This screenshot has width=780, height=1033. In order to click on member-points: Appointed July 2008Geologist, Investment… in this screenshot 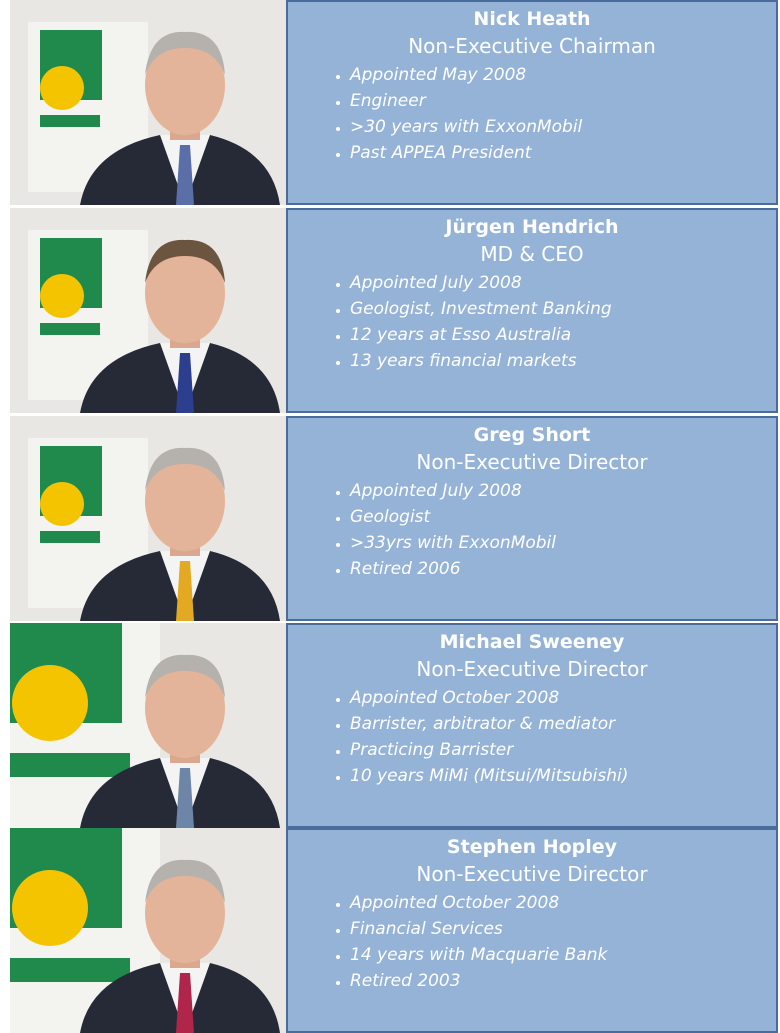, I will do `click(532, 322)`.